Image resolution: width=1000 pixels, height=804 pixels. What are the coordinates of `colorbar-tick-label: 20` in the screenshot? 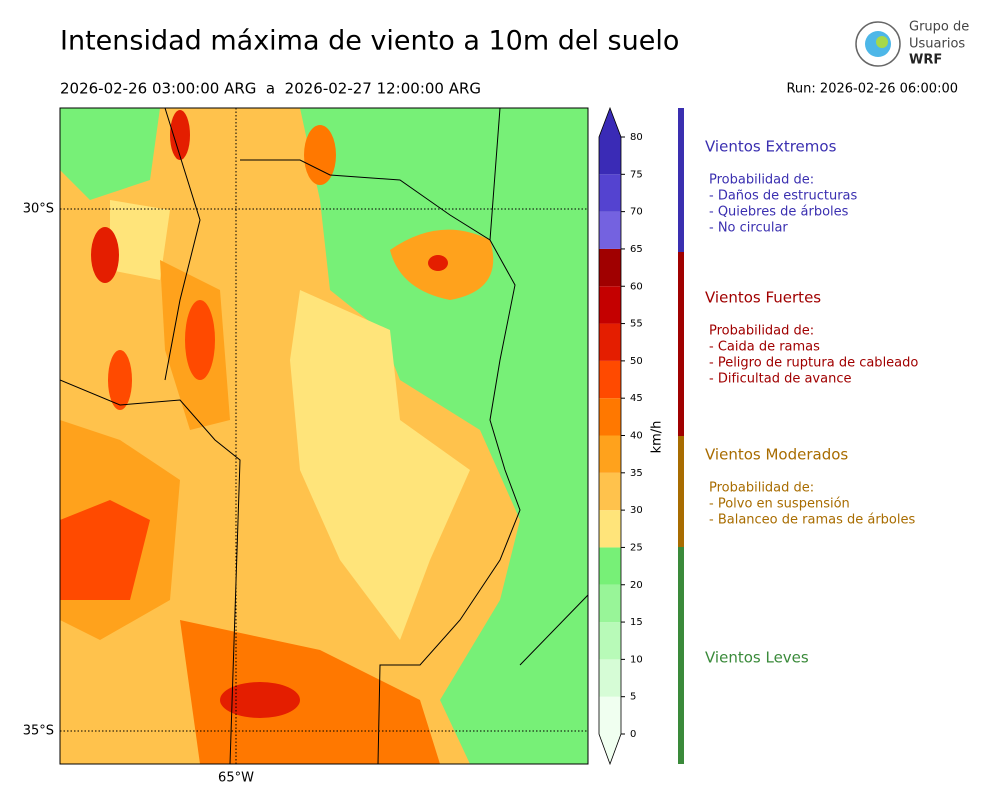 It's located at (636, 585).